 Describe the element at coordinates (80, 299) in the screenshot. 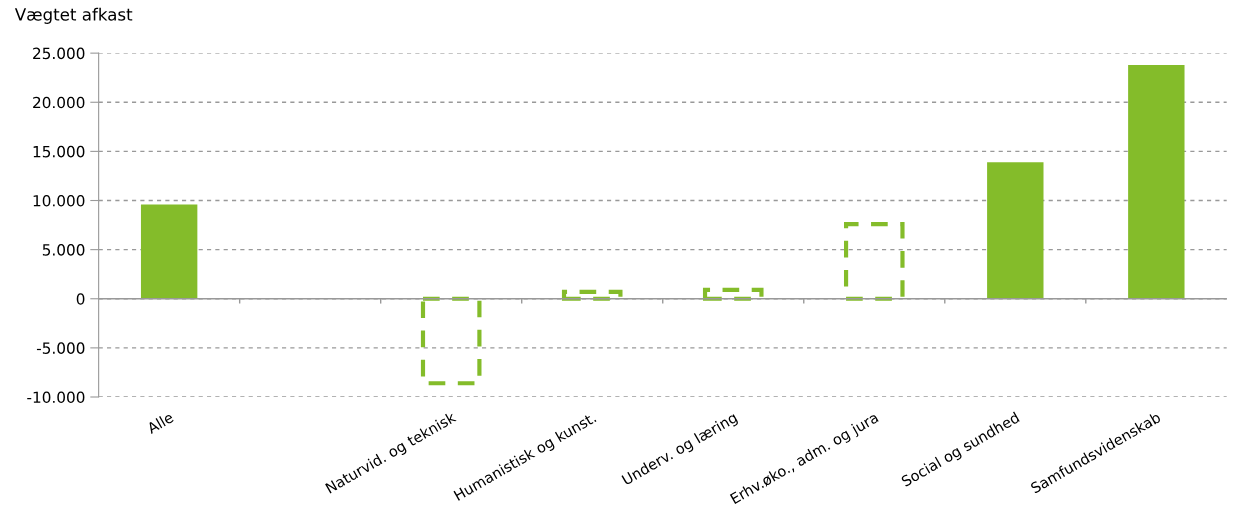

I see `y-tick-label: 0` at that location.